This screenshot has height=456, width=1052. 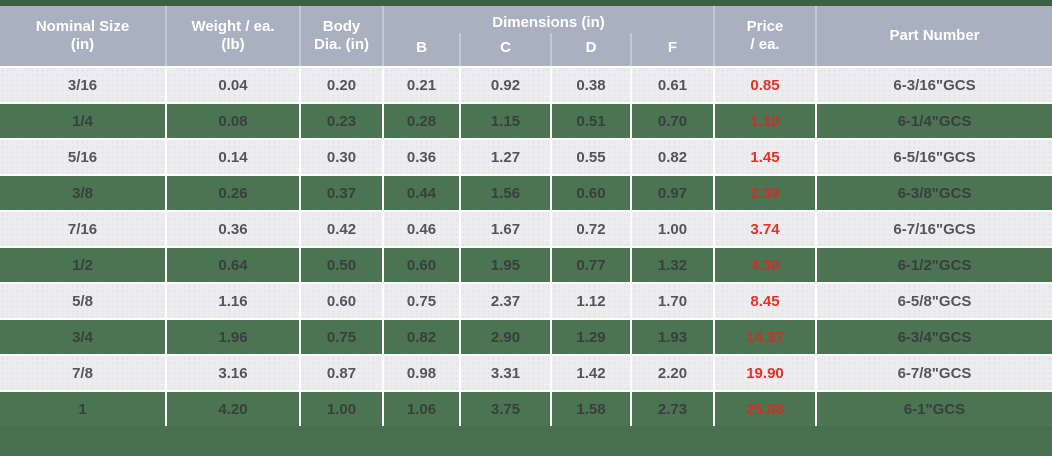 I want to click on cell-d: 0.60, so click(x=591, y=193).